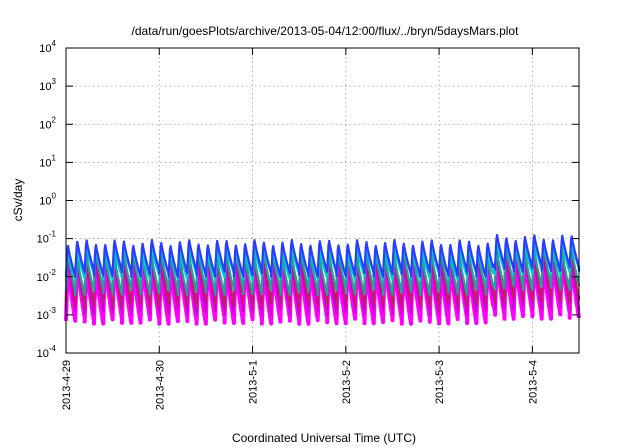 This screenshot has width=640, height=448. I want to click on x-tick-label: 2013-5-2, so click(347, 382).